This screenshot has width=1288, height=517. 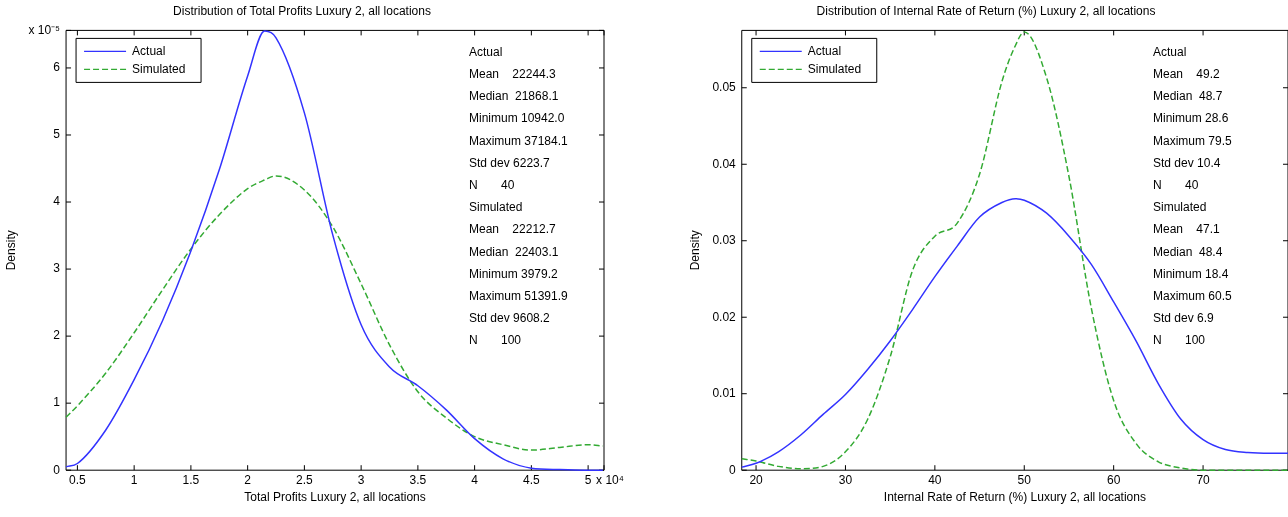 What do you see at coordinates (361, 479) in the screenshot?
I see `x-tick-label: 3` at bounding box center [361, 479].